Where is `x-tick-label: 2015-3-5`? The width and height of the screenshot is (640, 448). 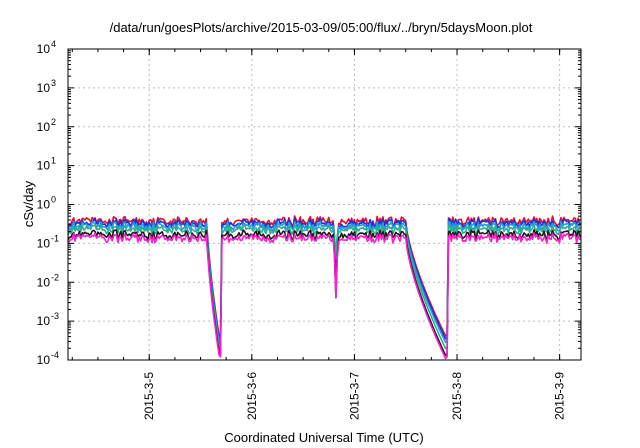
x-tick-label: 2015-3-5 is located at coordinates (149, 396).